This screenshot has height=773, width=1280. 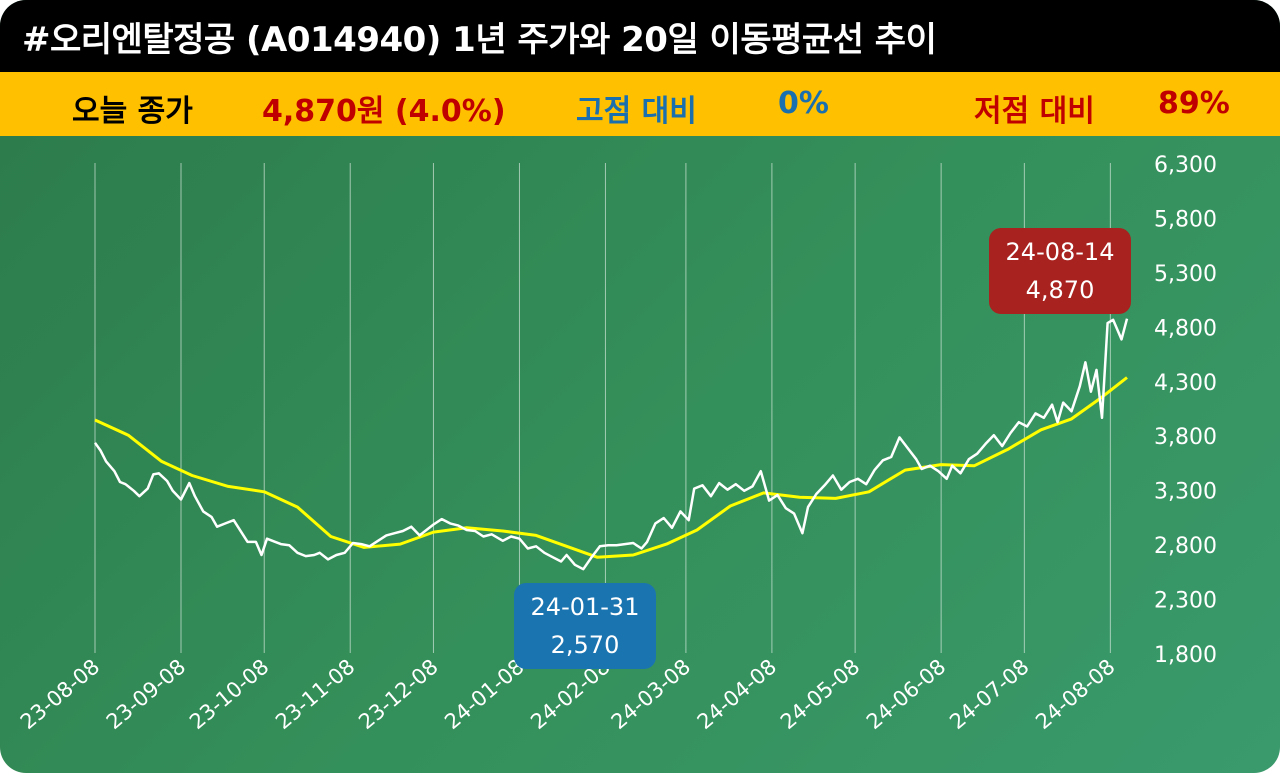 What do you see at coordinates (803, 103) in the screenshot?
I see `high-compare-value: 0%` at bounding box center [803, 103].